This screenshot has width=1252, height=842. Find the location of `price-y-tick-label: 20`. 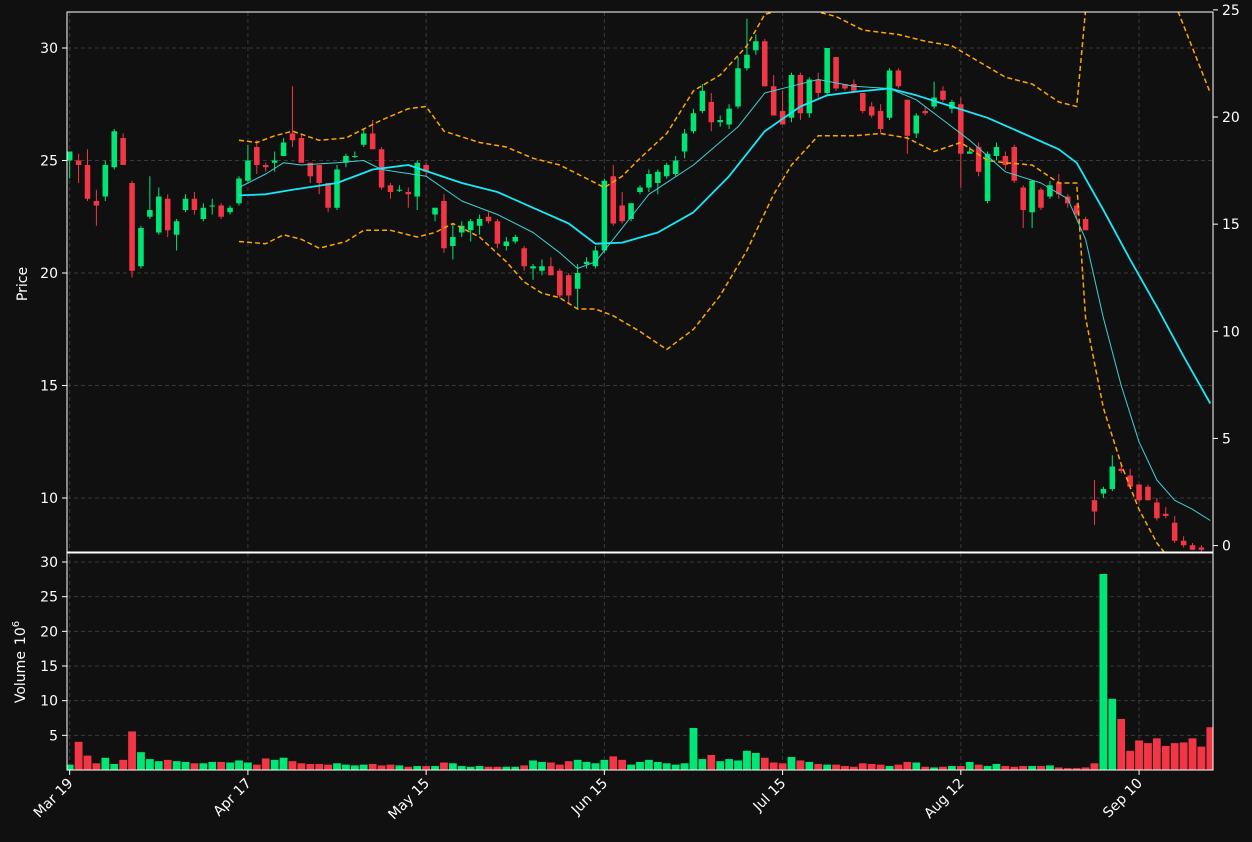

price-y-tick-label: 20 is located at coordinates (49, 274).